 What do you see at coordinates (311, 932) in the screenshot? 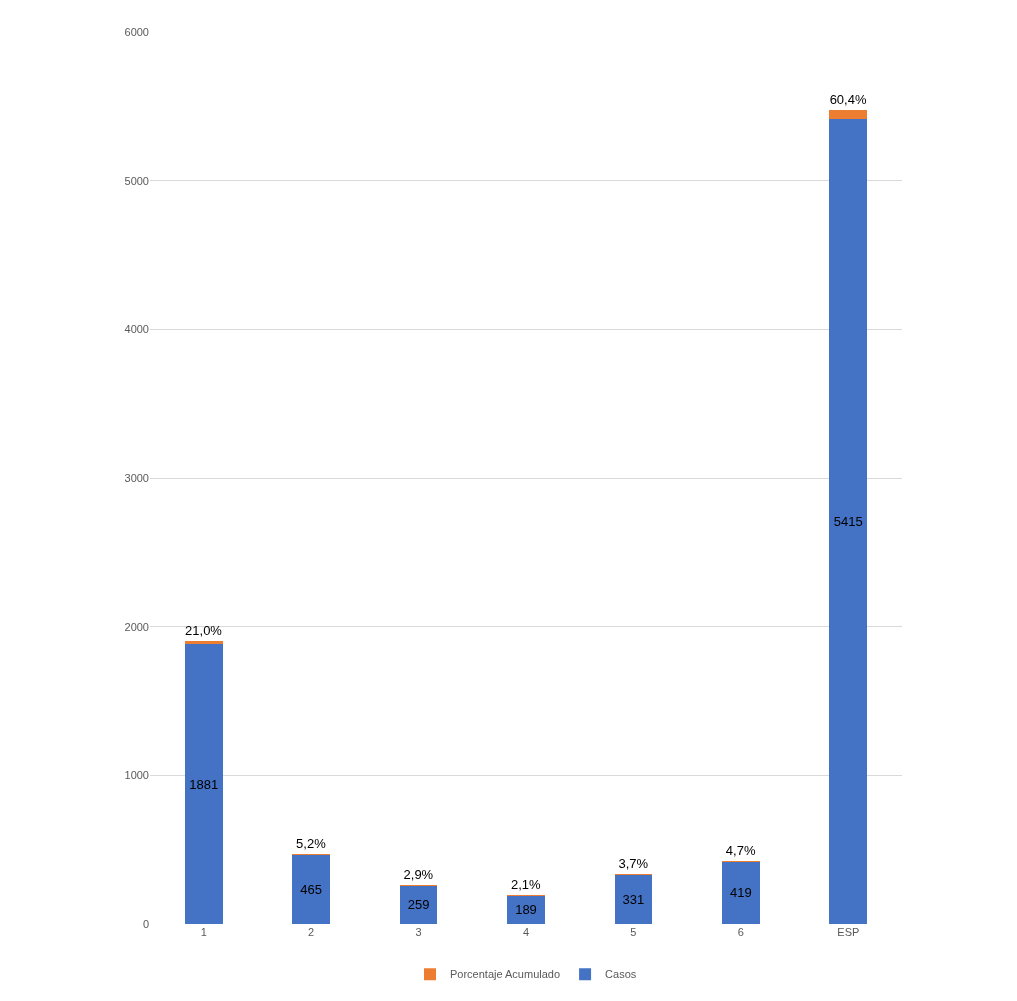
I see `x-tick-label: 2` at bounding box center [311, 932].